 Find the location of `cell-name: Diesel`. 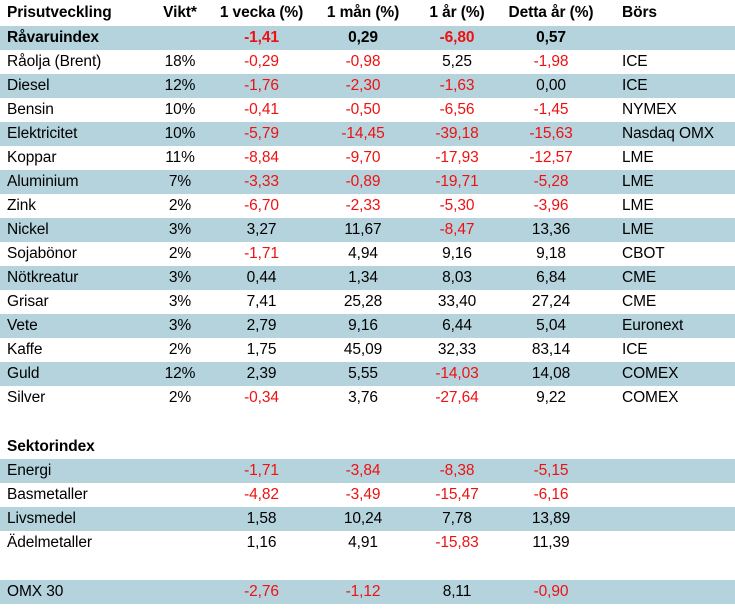

cell-name: Diesel is located at coordinates (75, 86).